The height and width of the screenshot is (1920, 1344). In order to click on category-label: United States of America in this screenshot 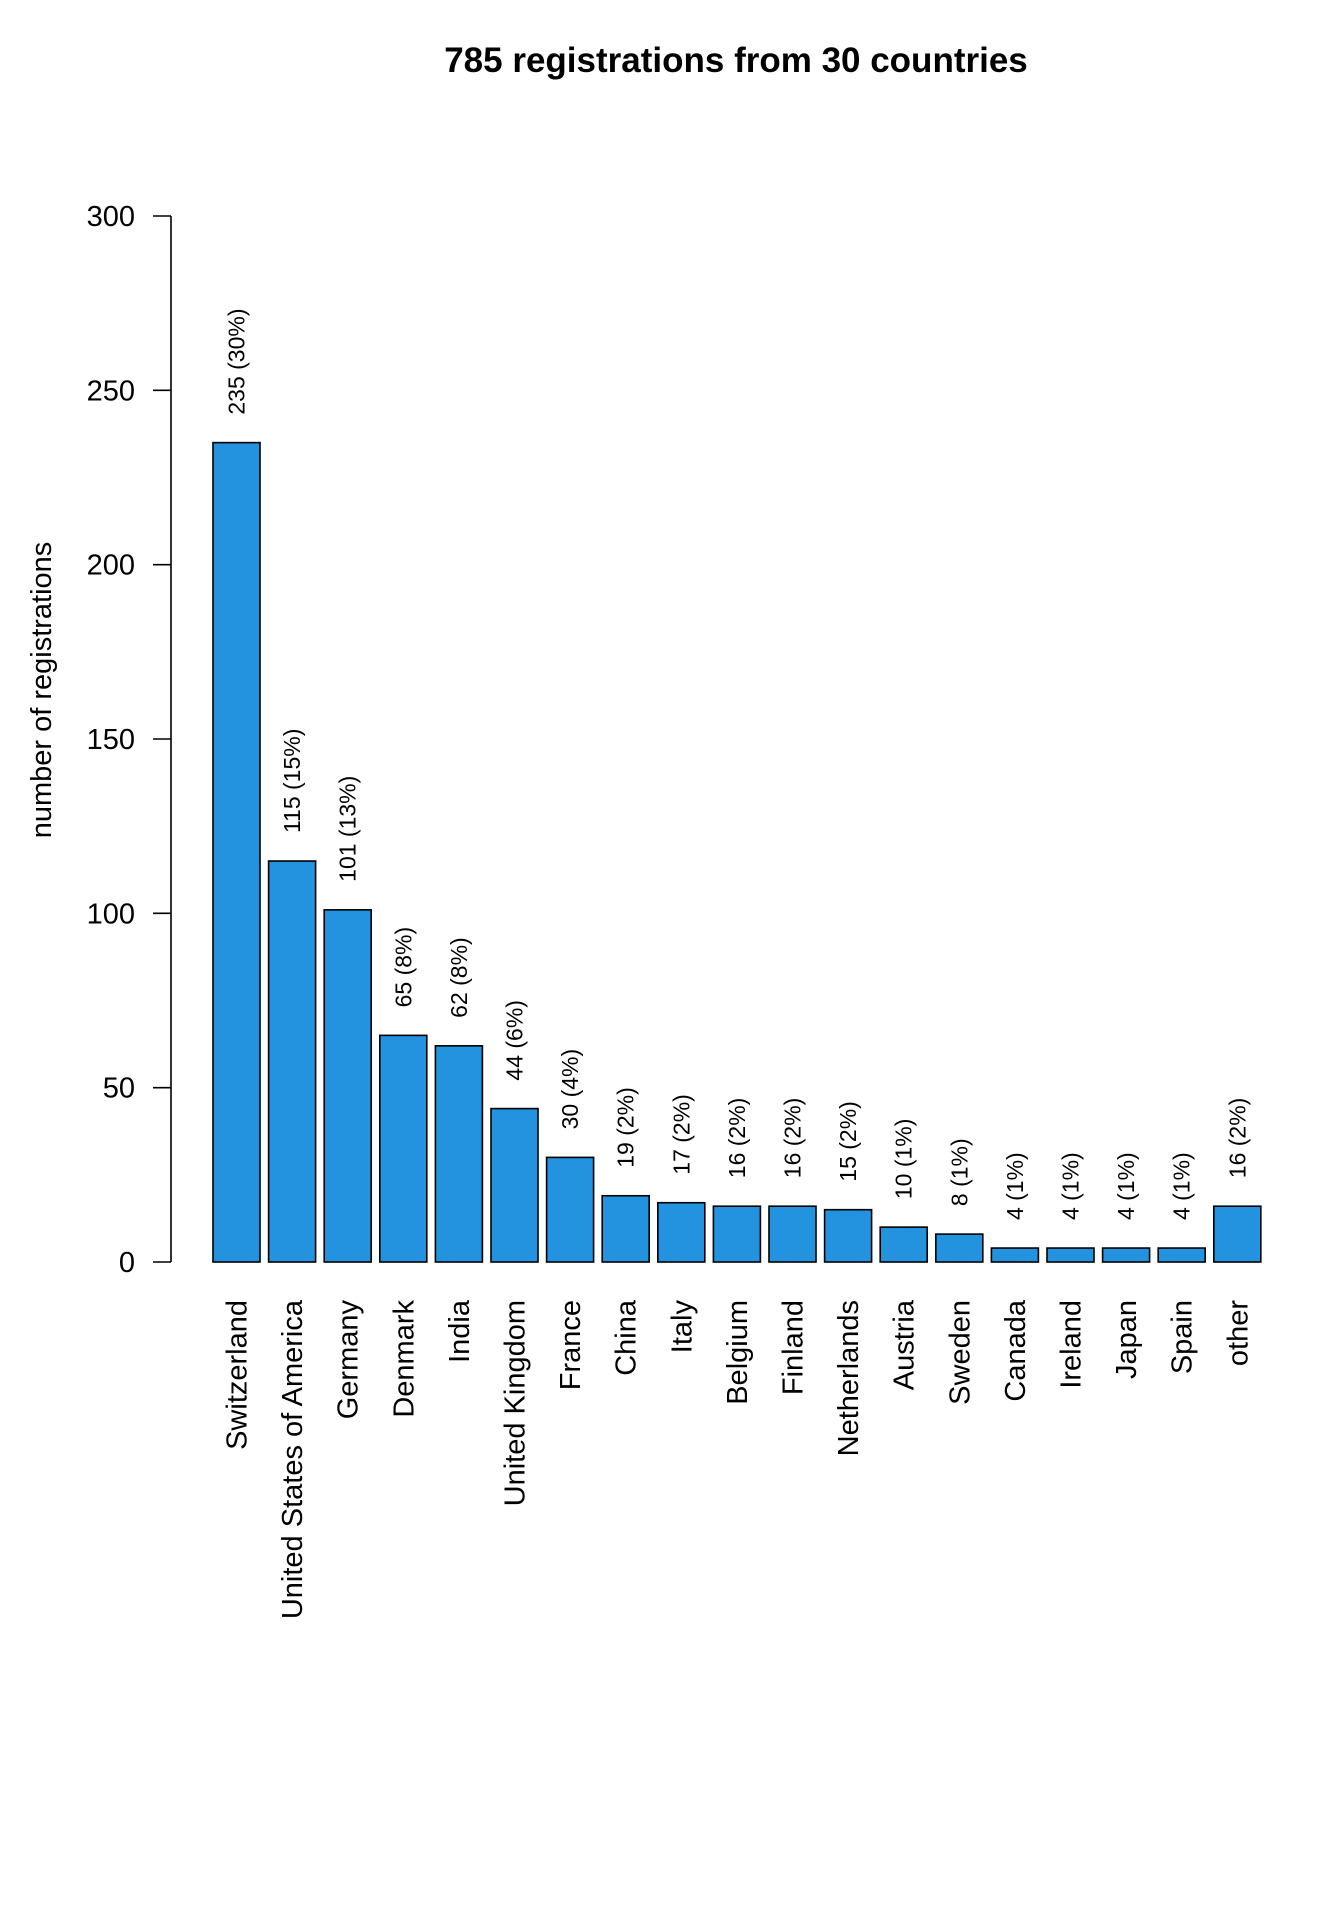, I will do `click(293, 1459)`.